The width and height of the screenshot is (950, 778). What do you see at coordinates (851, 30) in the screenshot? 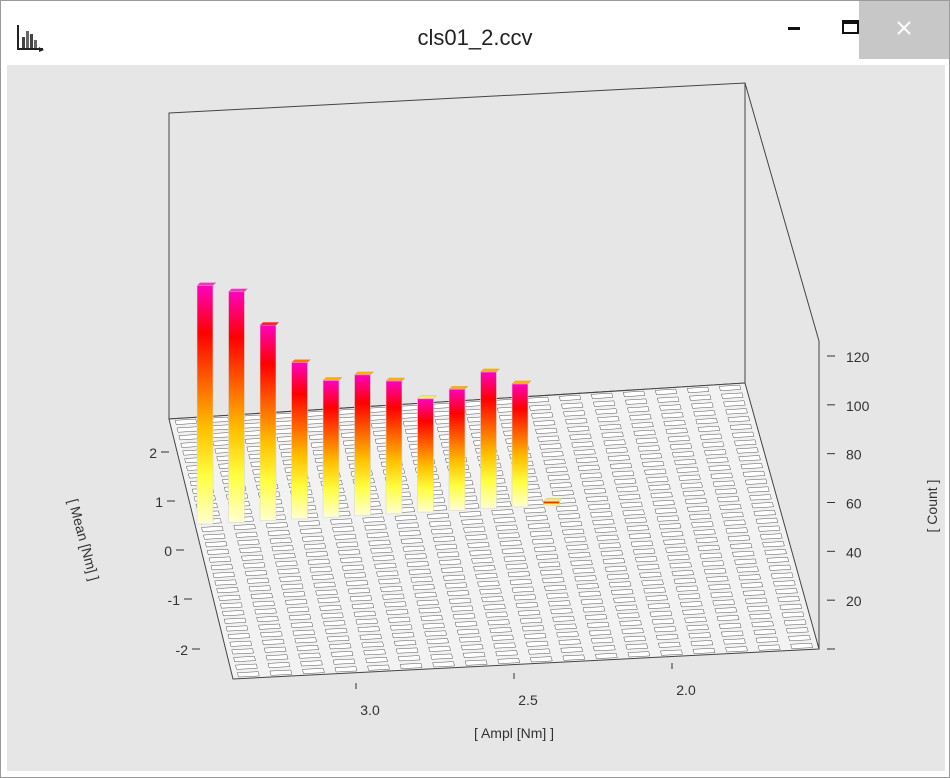
I see `maximize-button` at bounding box center [851, 30].